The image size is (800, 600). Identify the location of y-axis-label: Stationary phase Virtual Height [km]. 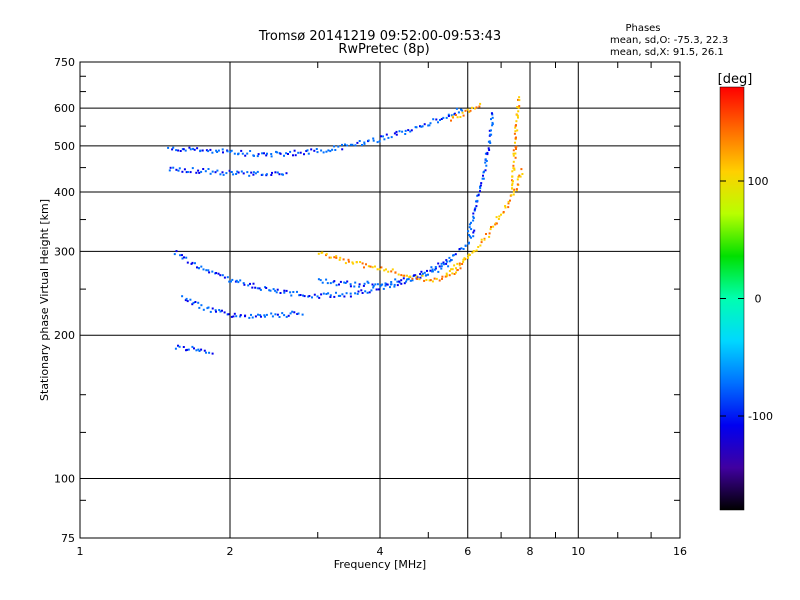
(44, 300).